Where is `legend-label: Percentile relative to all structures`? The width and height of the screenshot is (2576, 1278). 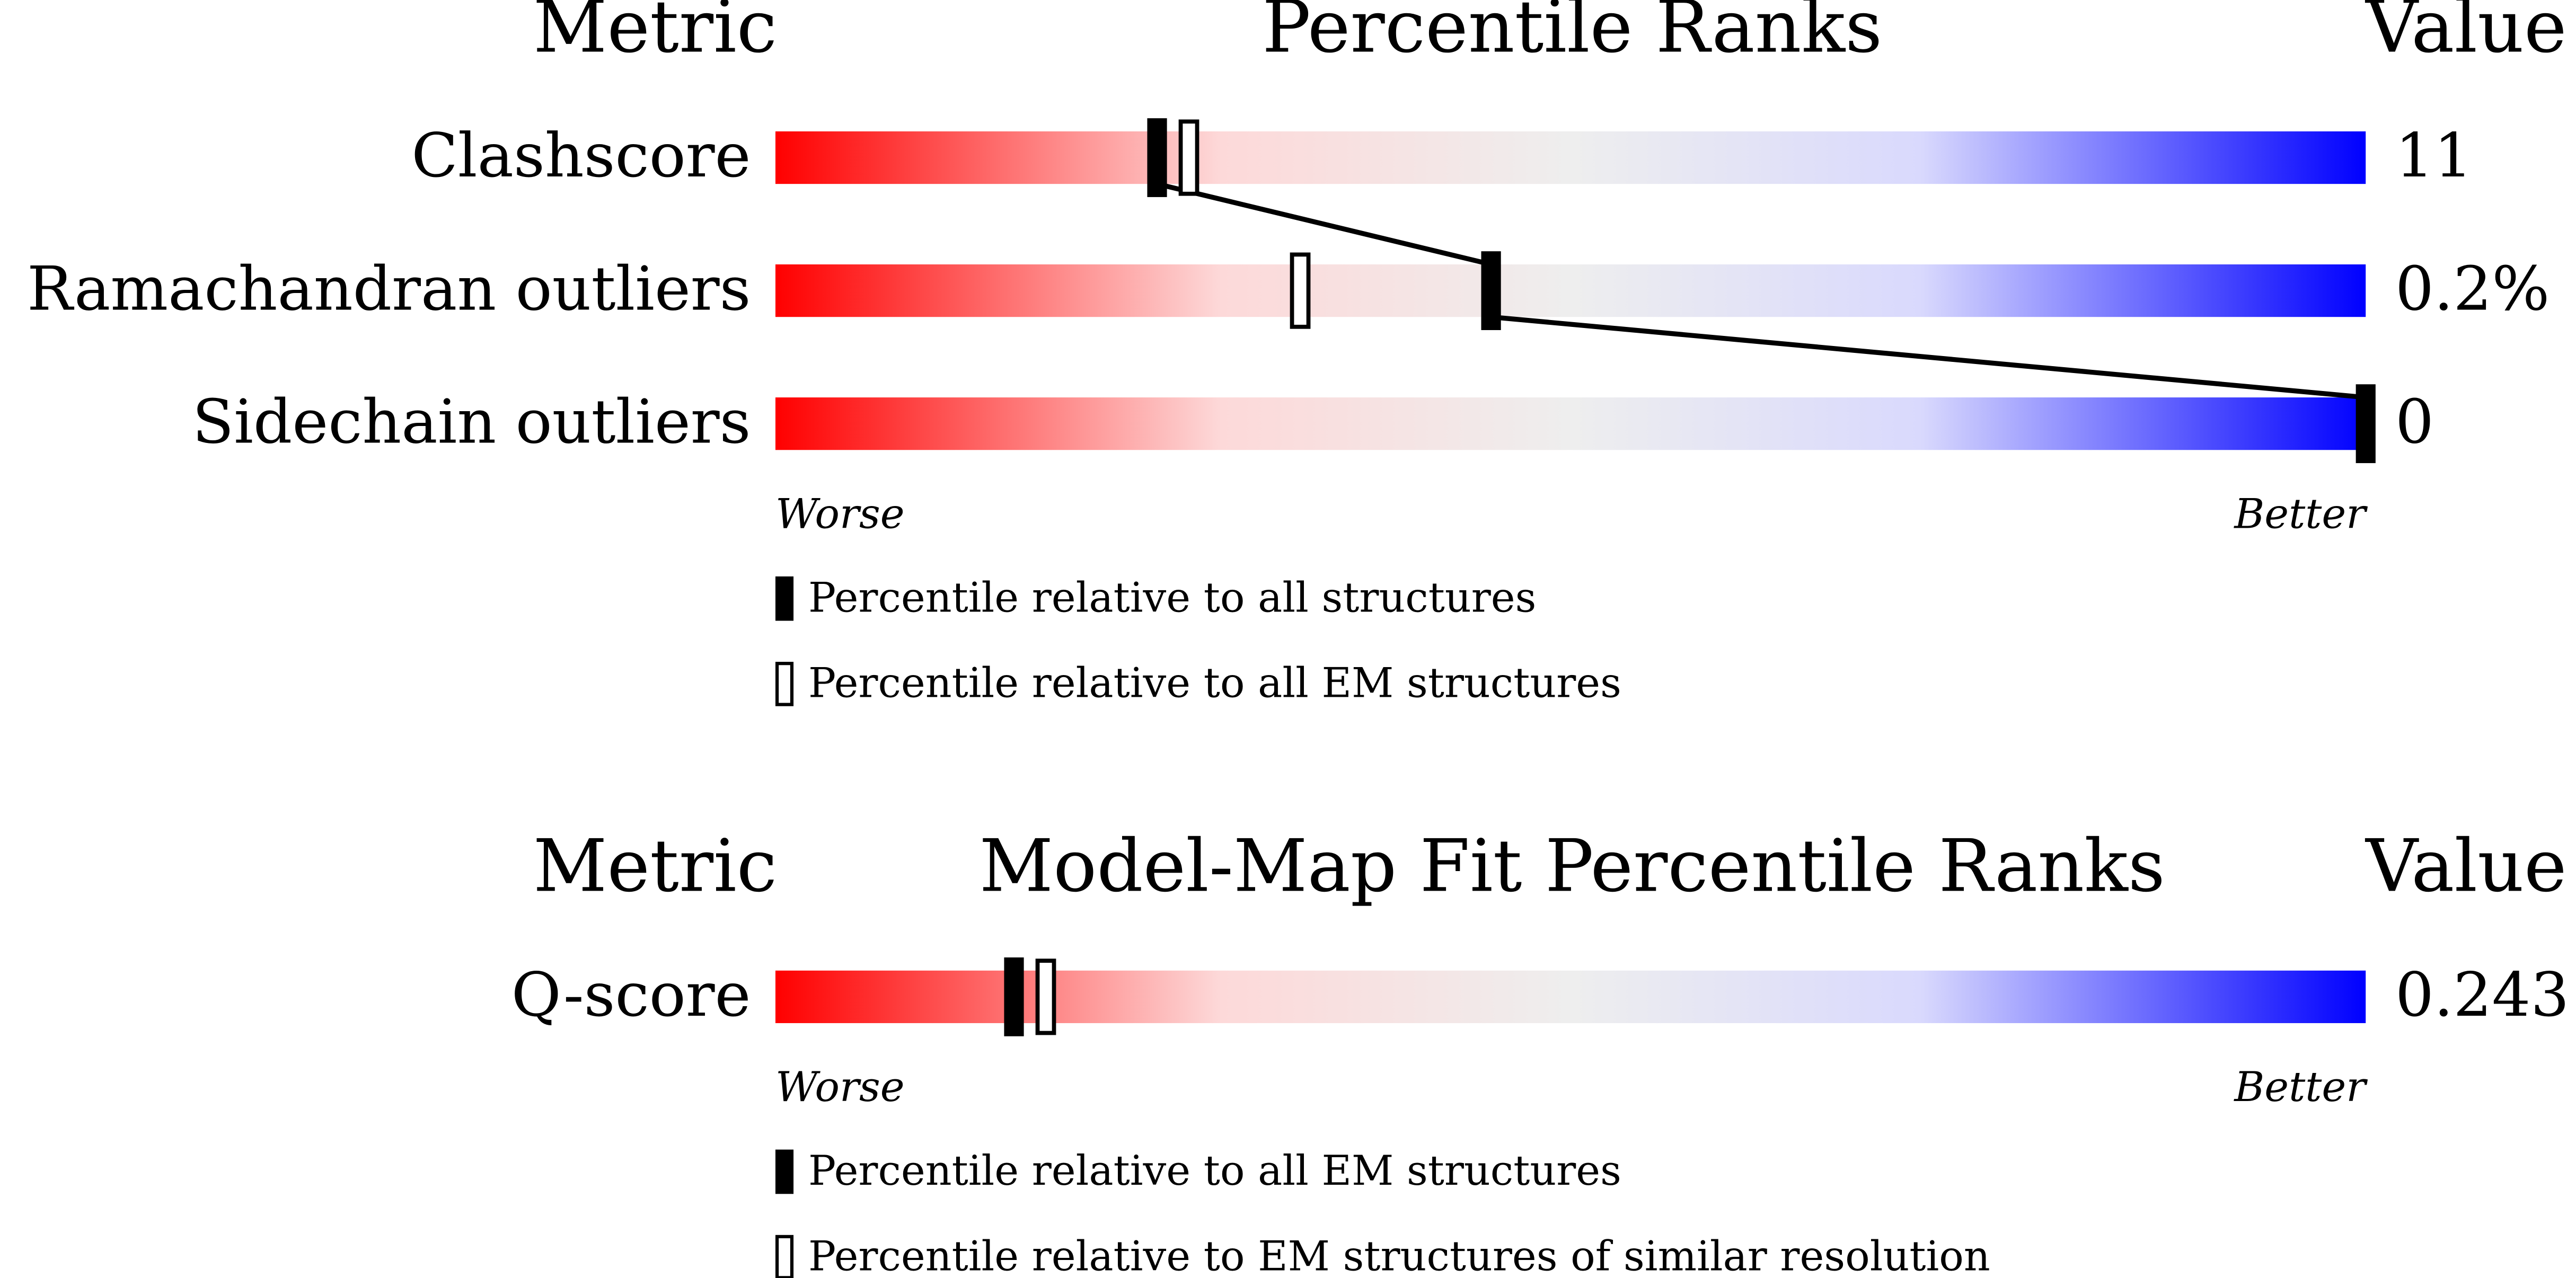
legend-label: Percentile relative to all structures is located at coordinates (1172, 598).